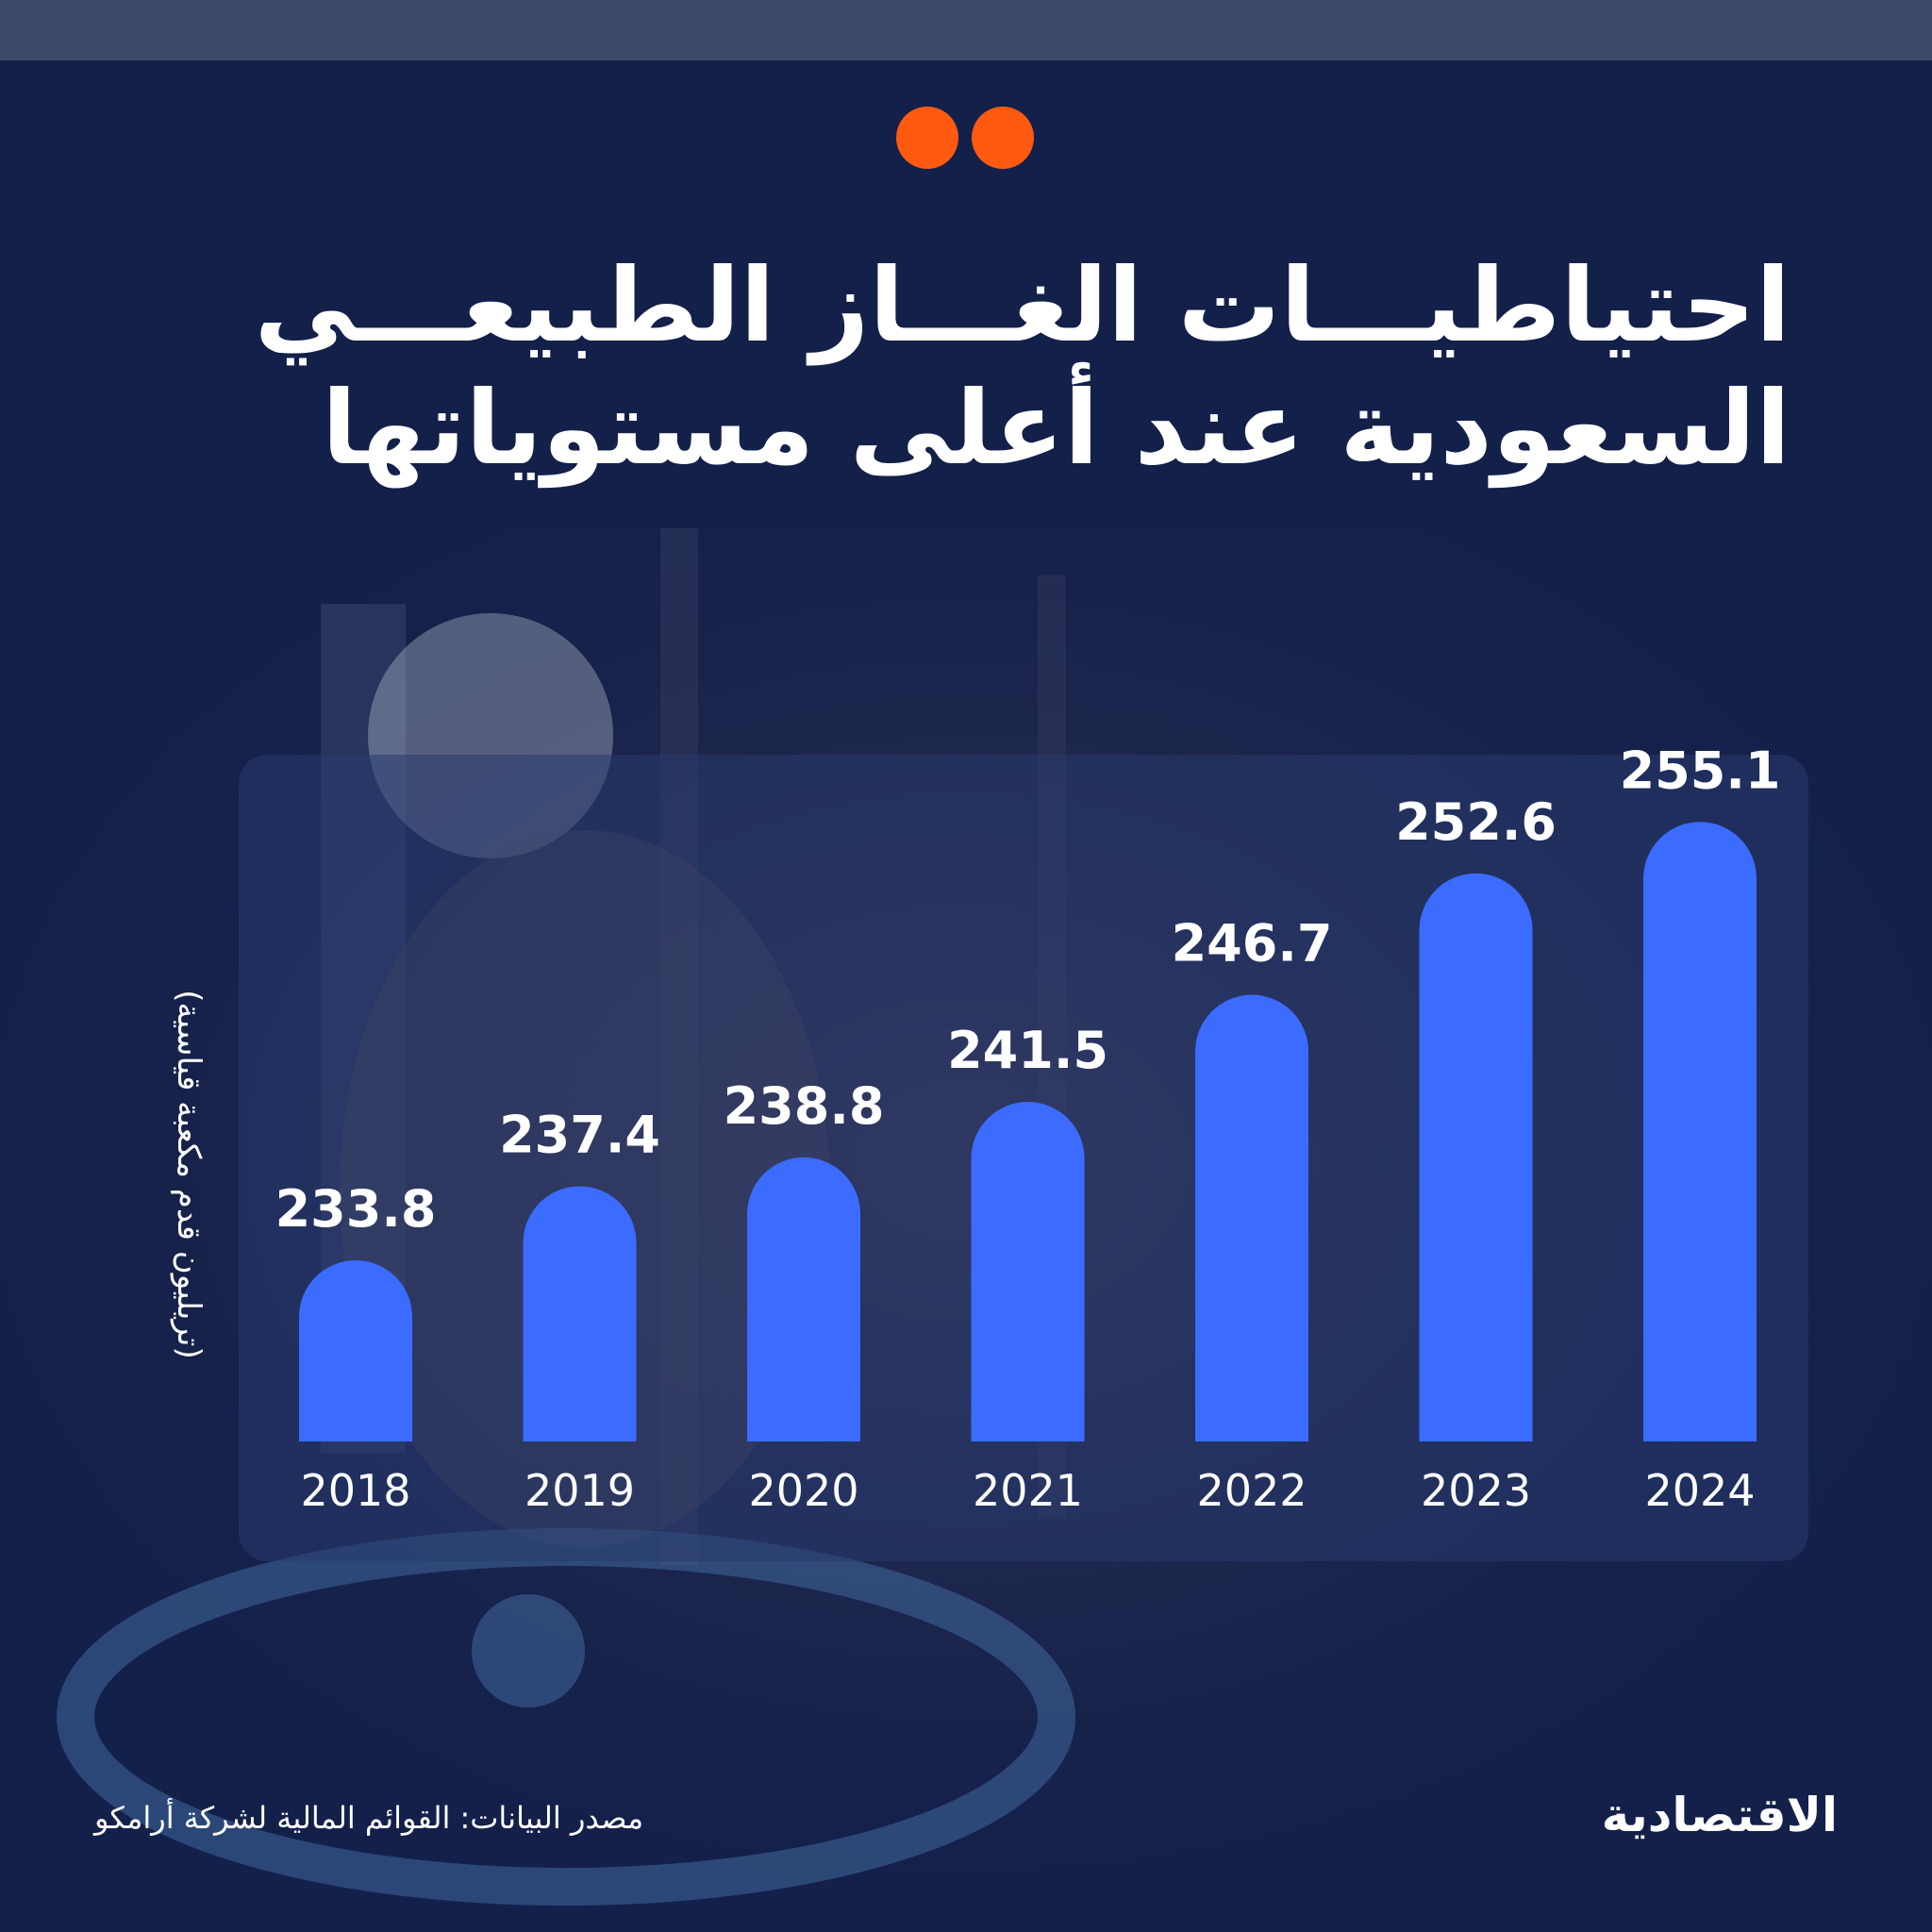 The image size is (1932, 1932). I want to click on bar-2024, so click(1700, 1131).